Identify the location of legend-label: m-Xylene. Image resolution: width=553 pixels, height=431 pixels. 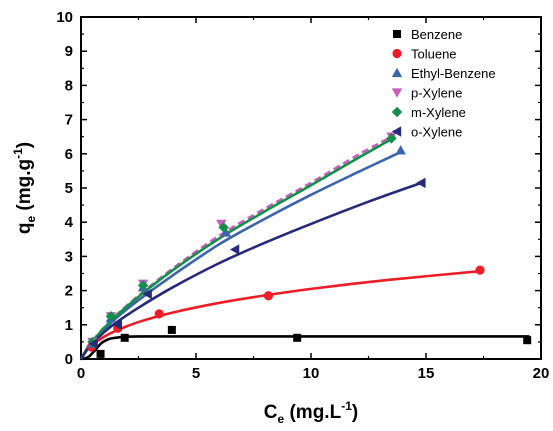
(438, 112).